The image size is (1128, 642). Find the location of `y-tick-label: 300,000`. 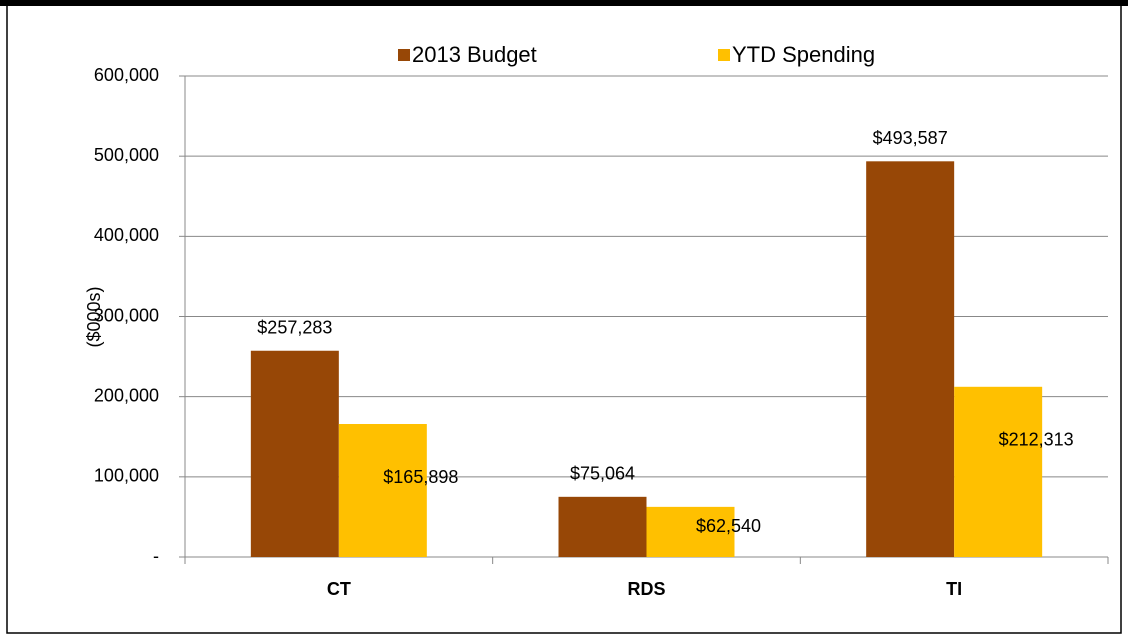

y-tick-label: 300,000 is located at coordinates (126, 315).